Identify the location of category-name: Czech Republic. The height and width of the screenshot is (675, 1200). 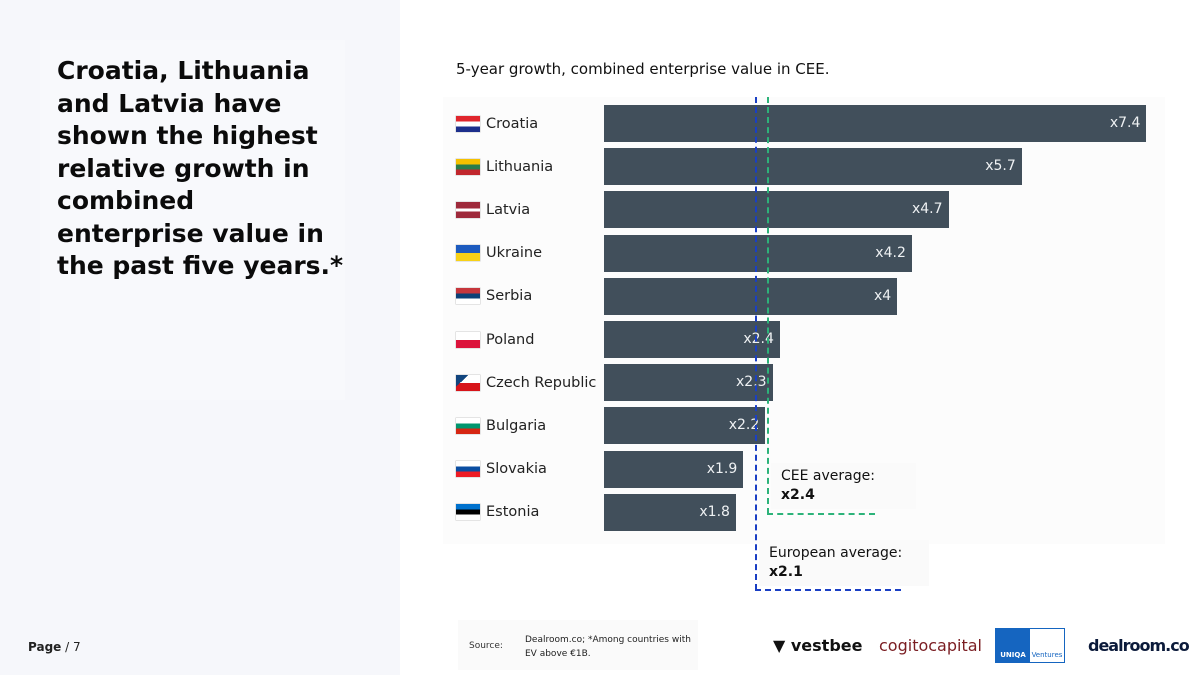
(541, 382).